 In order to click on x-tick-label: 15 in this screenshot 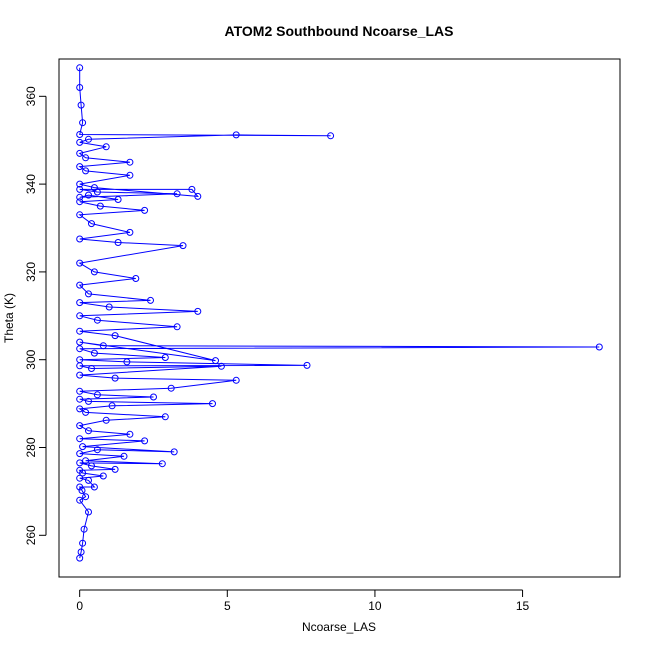, I will do `click(523, 606)`.